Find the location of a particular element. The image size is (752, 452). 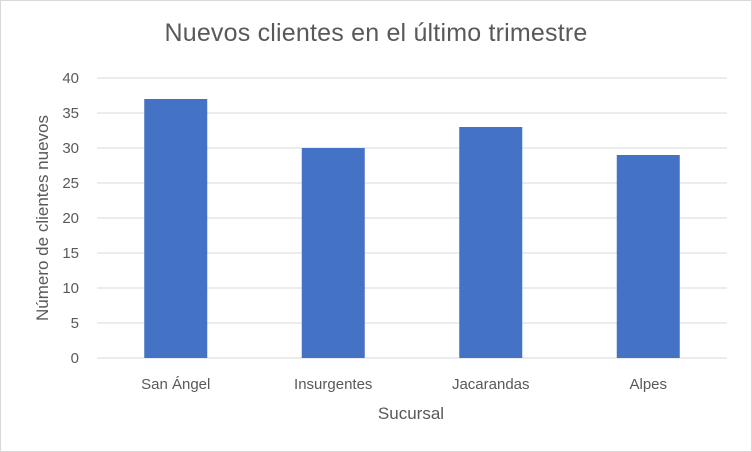

y-tick-label: 35 is located at coordinates (70, 113).